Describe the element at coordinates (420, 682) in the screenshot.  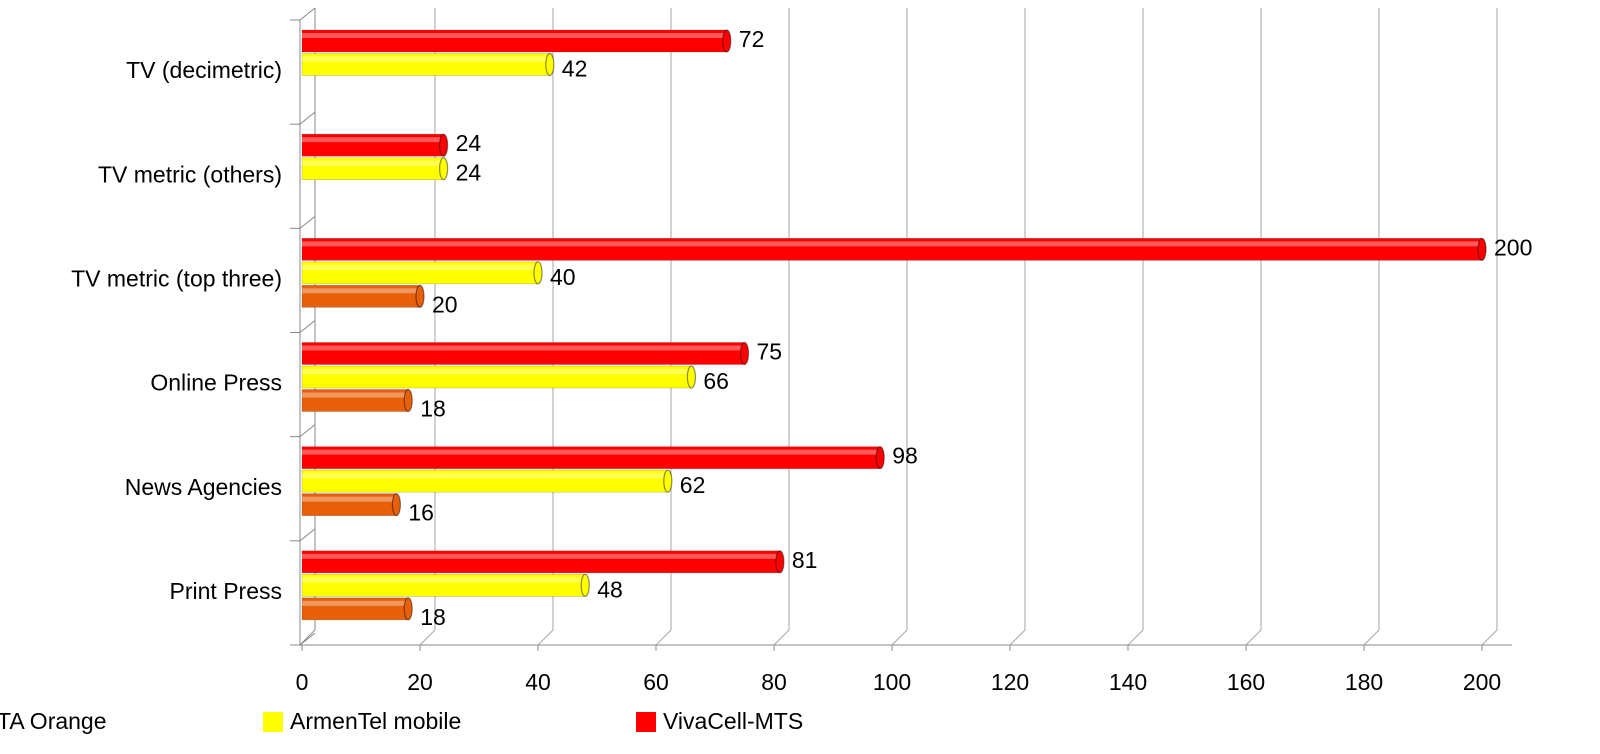
I see `x-tick-label: 20` at that location.